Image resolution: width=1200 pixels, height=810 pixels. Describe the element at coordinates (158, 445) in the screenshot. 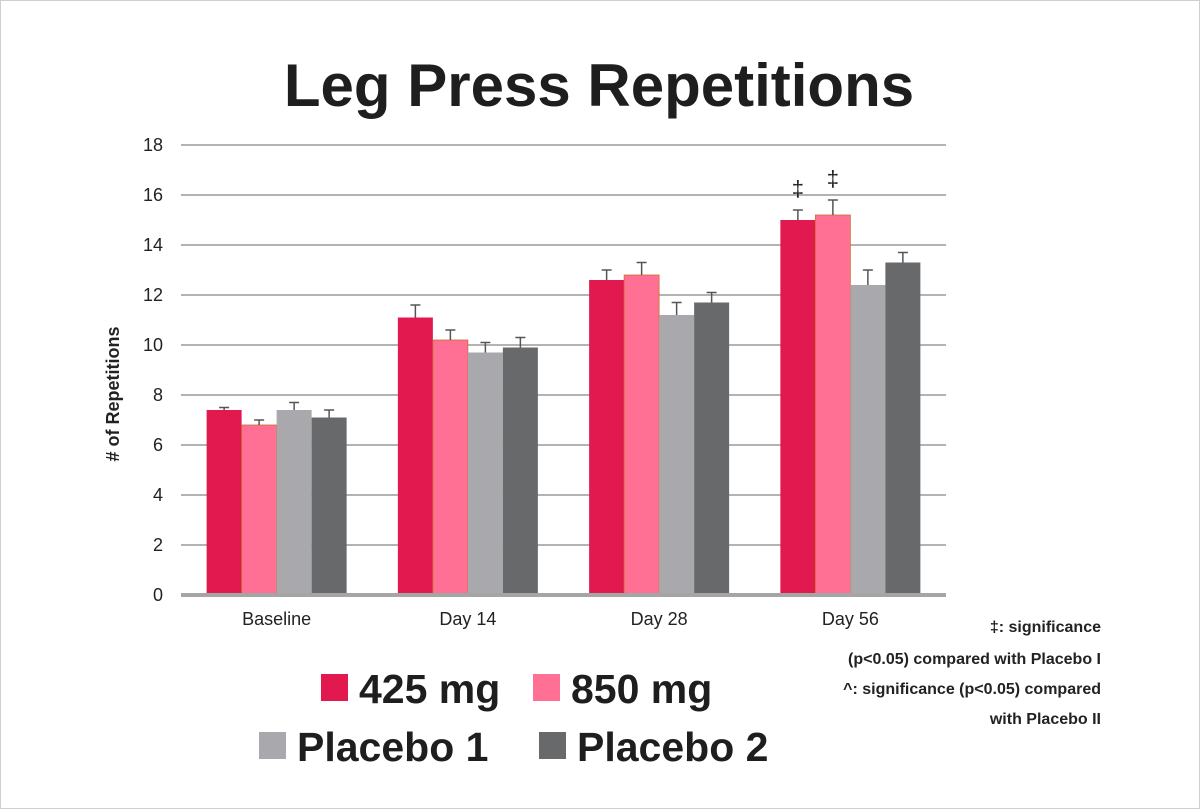

I see `y-tick-label: 6` at that location.